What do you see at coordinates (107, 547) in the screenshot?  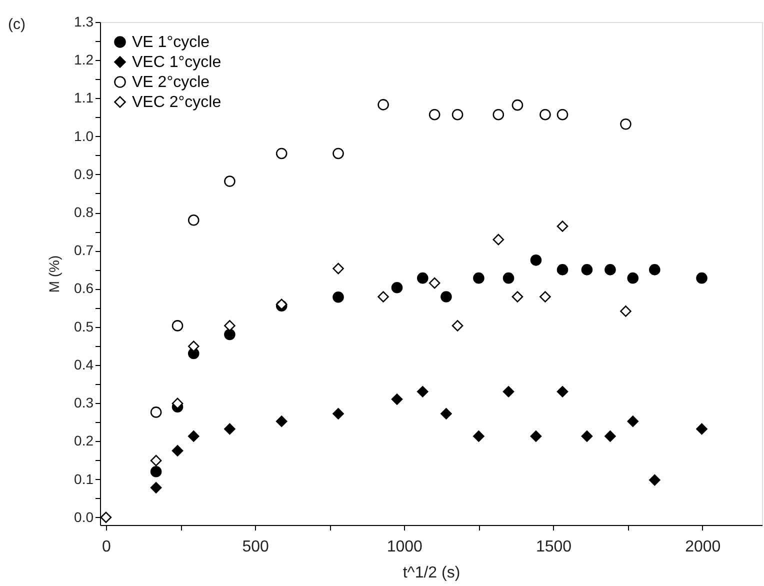 I see `x-tick-label: 0` at bounding box center [107, 547].